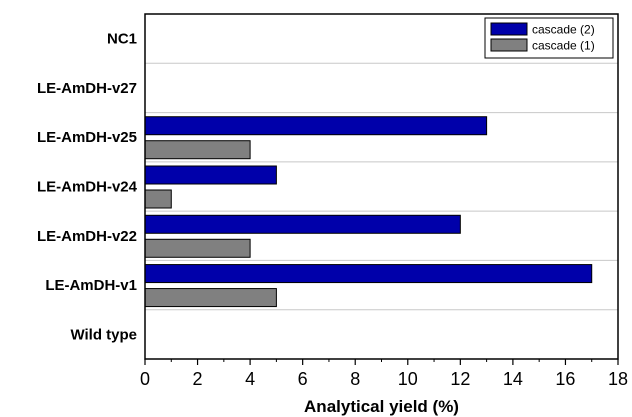  Describe the element at coordinates (198, 379) in the screenshot. I see `x-tick-label: 2` at that location.